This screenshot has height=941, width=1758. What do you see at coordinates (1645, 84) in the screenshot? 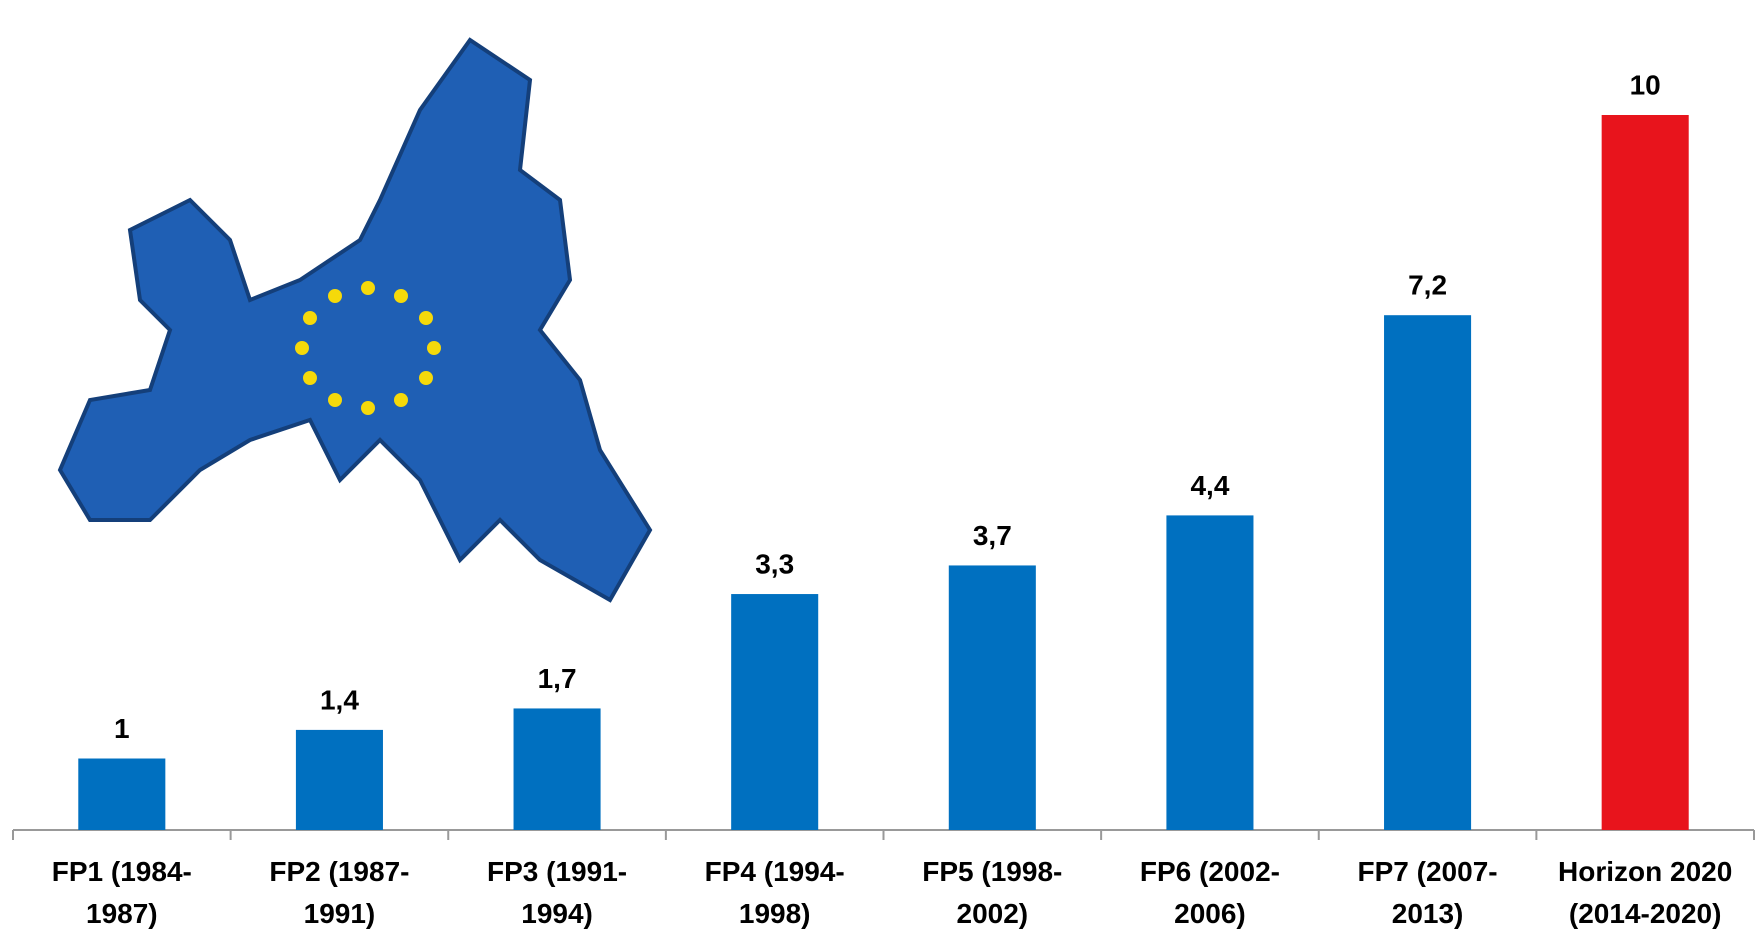
I see `data-label: 10` at bounding box center [1645, 84].